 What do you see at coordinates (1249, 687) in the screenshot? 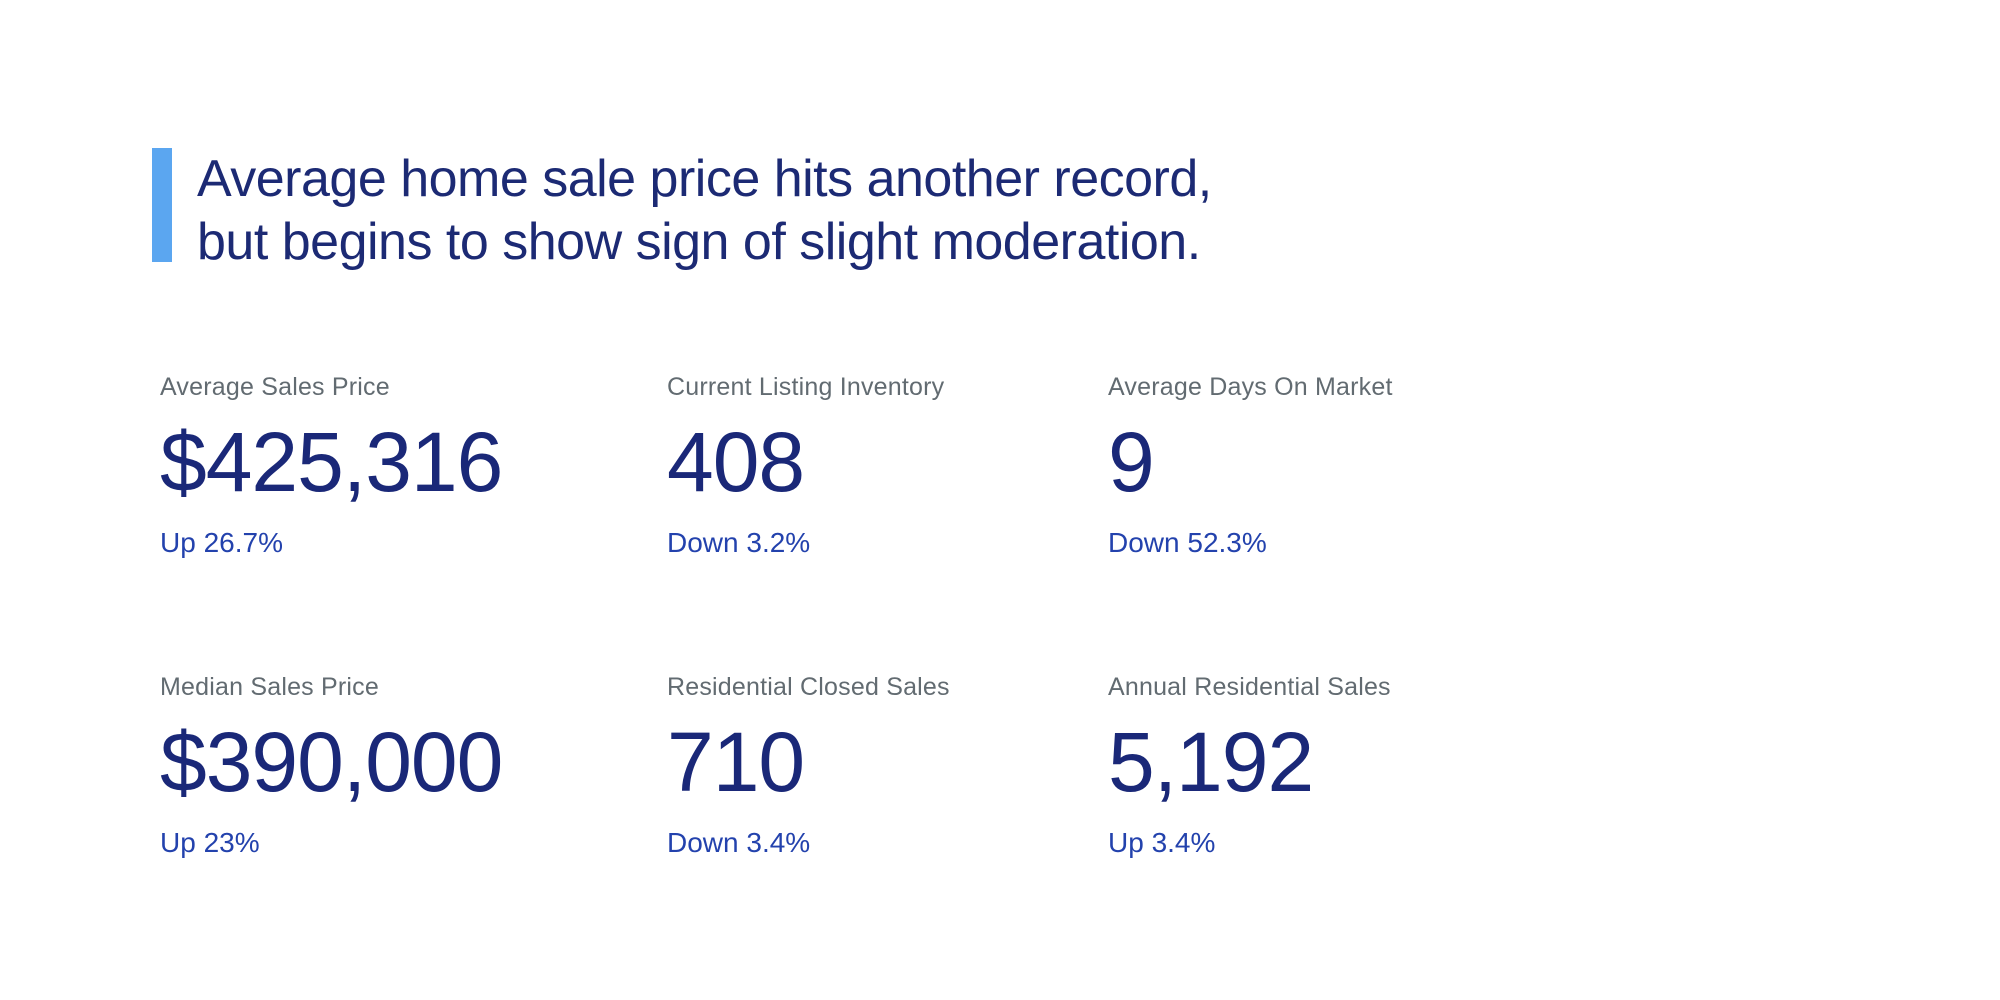
I see `stat-label: Annual Residential Sales` at bounding box center [1249, 687].